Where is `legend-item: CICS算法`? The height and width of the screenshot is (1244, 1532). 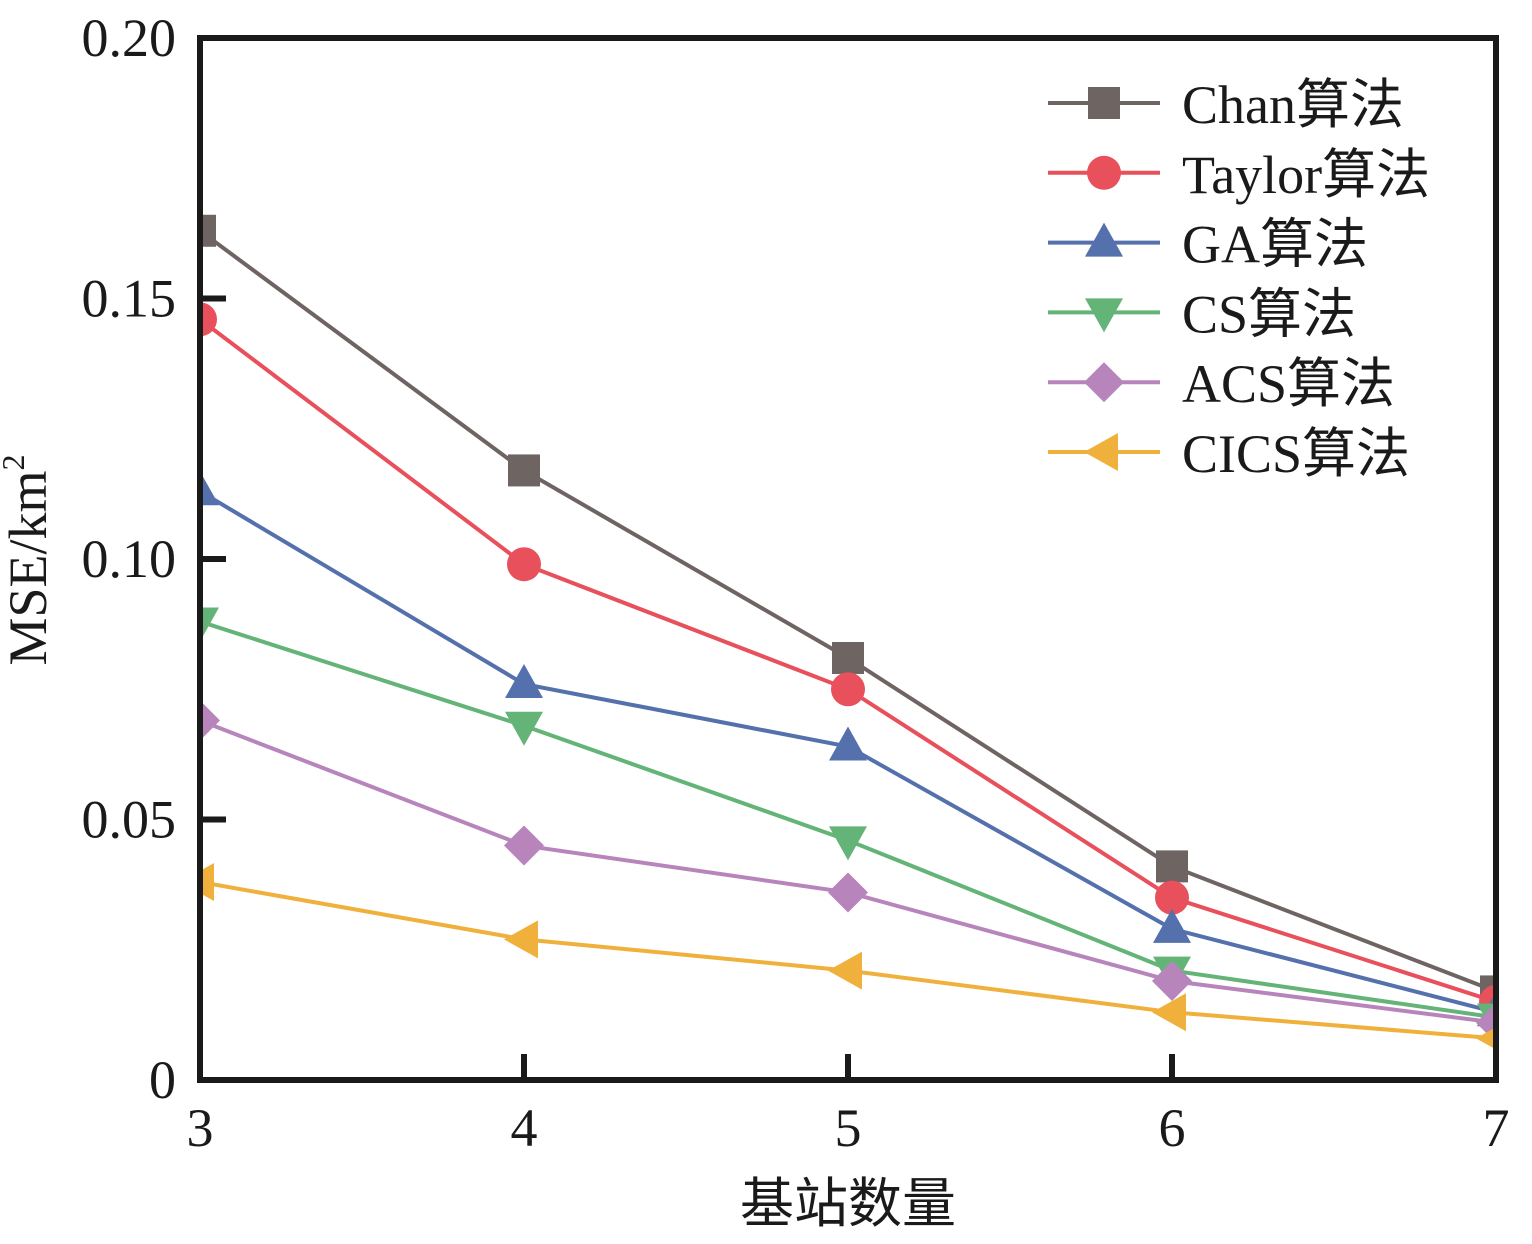
legend-item: CICS算法 is located at coordinates (1229, 454).